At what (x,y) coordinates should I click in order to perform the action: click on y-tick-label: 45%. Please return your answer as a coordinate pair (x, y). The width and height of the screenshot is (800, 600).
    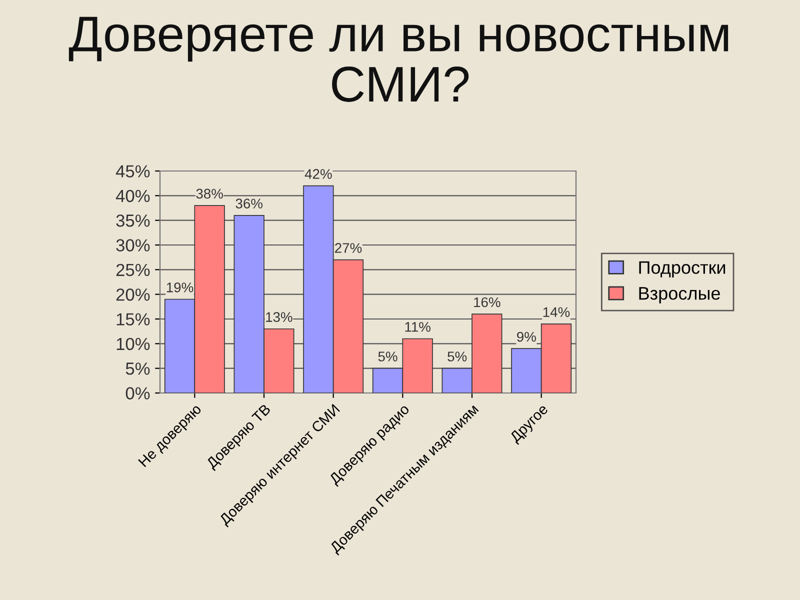
    Looking at the image, I should click on (133, 171).